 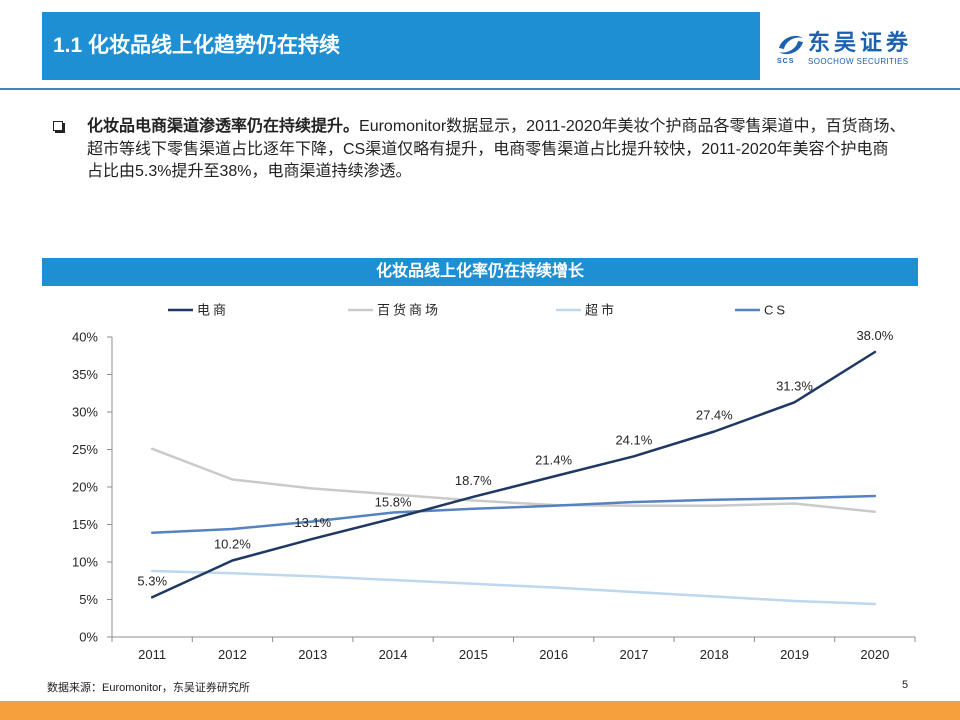 I want to click on y-tick-label: 35%, so click(x=85, y=374).